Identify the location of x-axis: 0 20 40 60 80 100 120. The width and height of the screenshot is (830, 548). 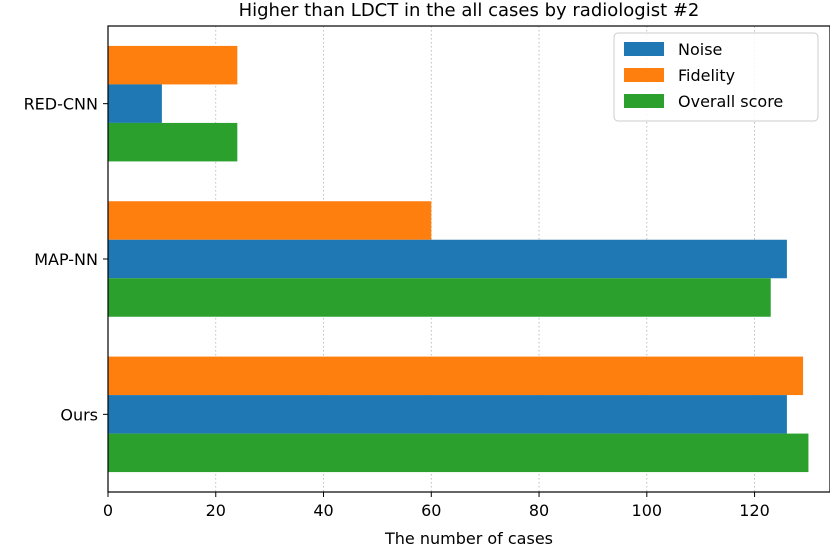
(436, 506).